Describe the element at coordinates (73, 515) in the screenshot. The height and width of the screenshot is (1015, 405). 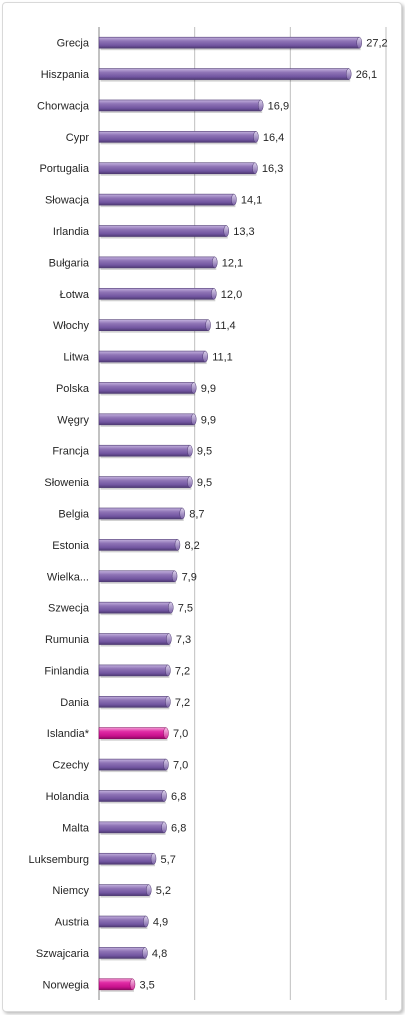
I see `category-label: Belgia` at that location.